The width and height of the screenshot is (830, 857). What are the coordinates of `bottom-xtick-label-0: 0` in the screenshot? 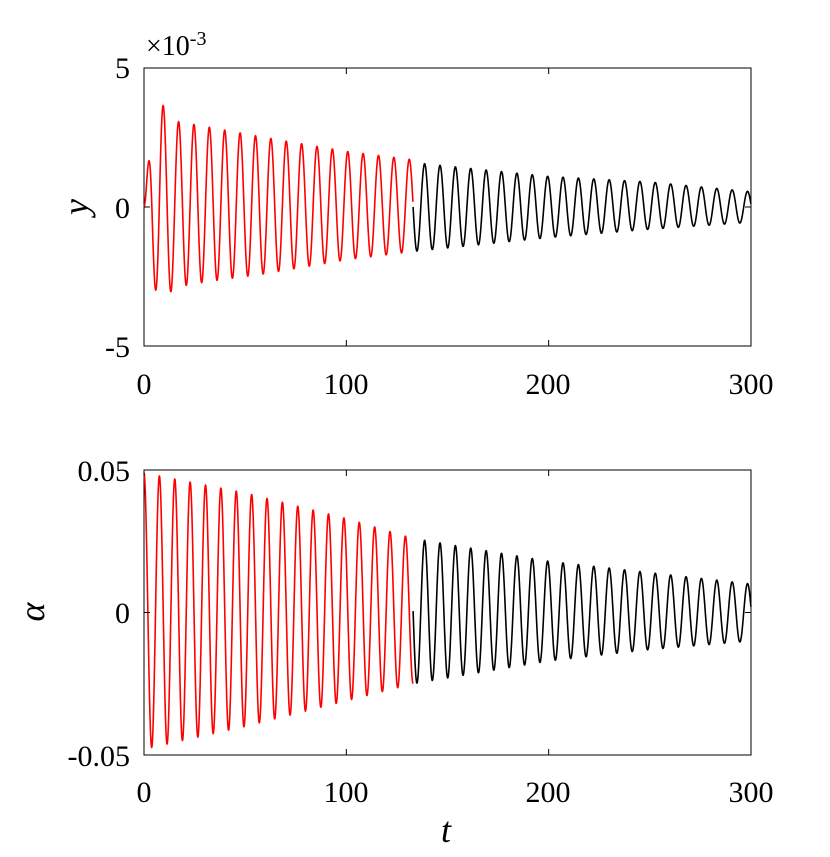 It's located at (144, 792).